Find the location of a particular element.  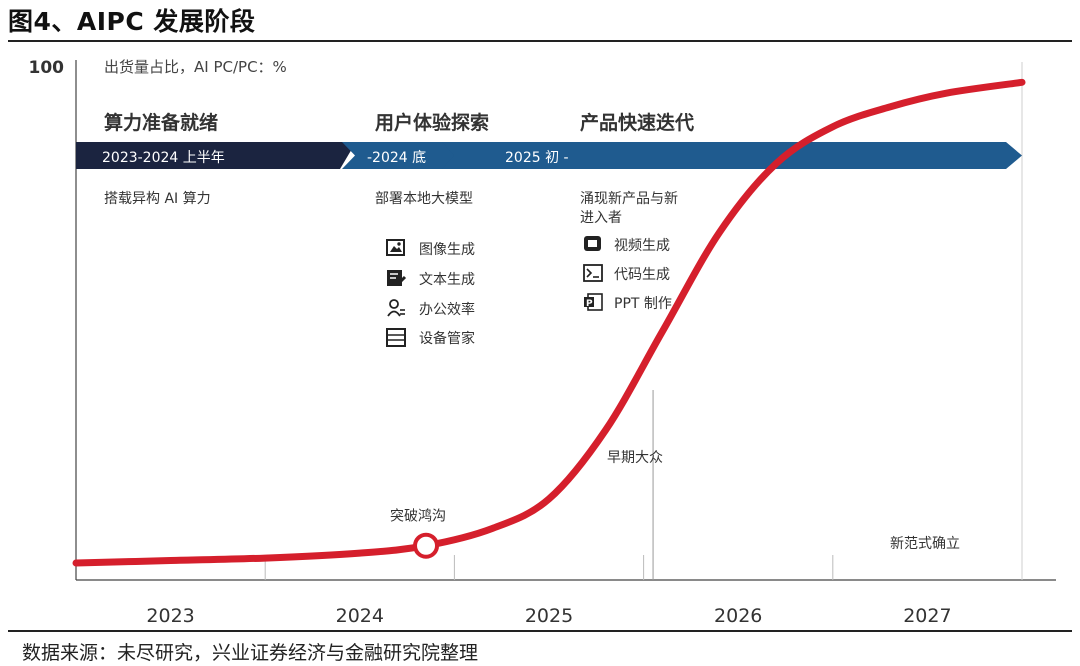

source-note: 数据来源：未尽研究，兴业证券经济与金融研究院整理 is located at coordinates (250, 653).